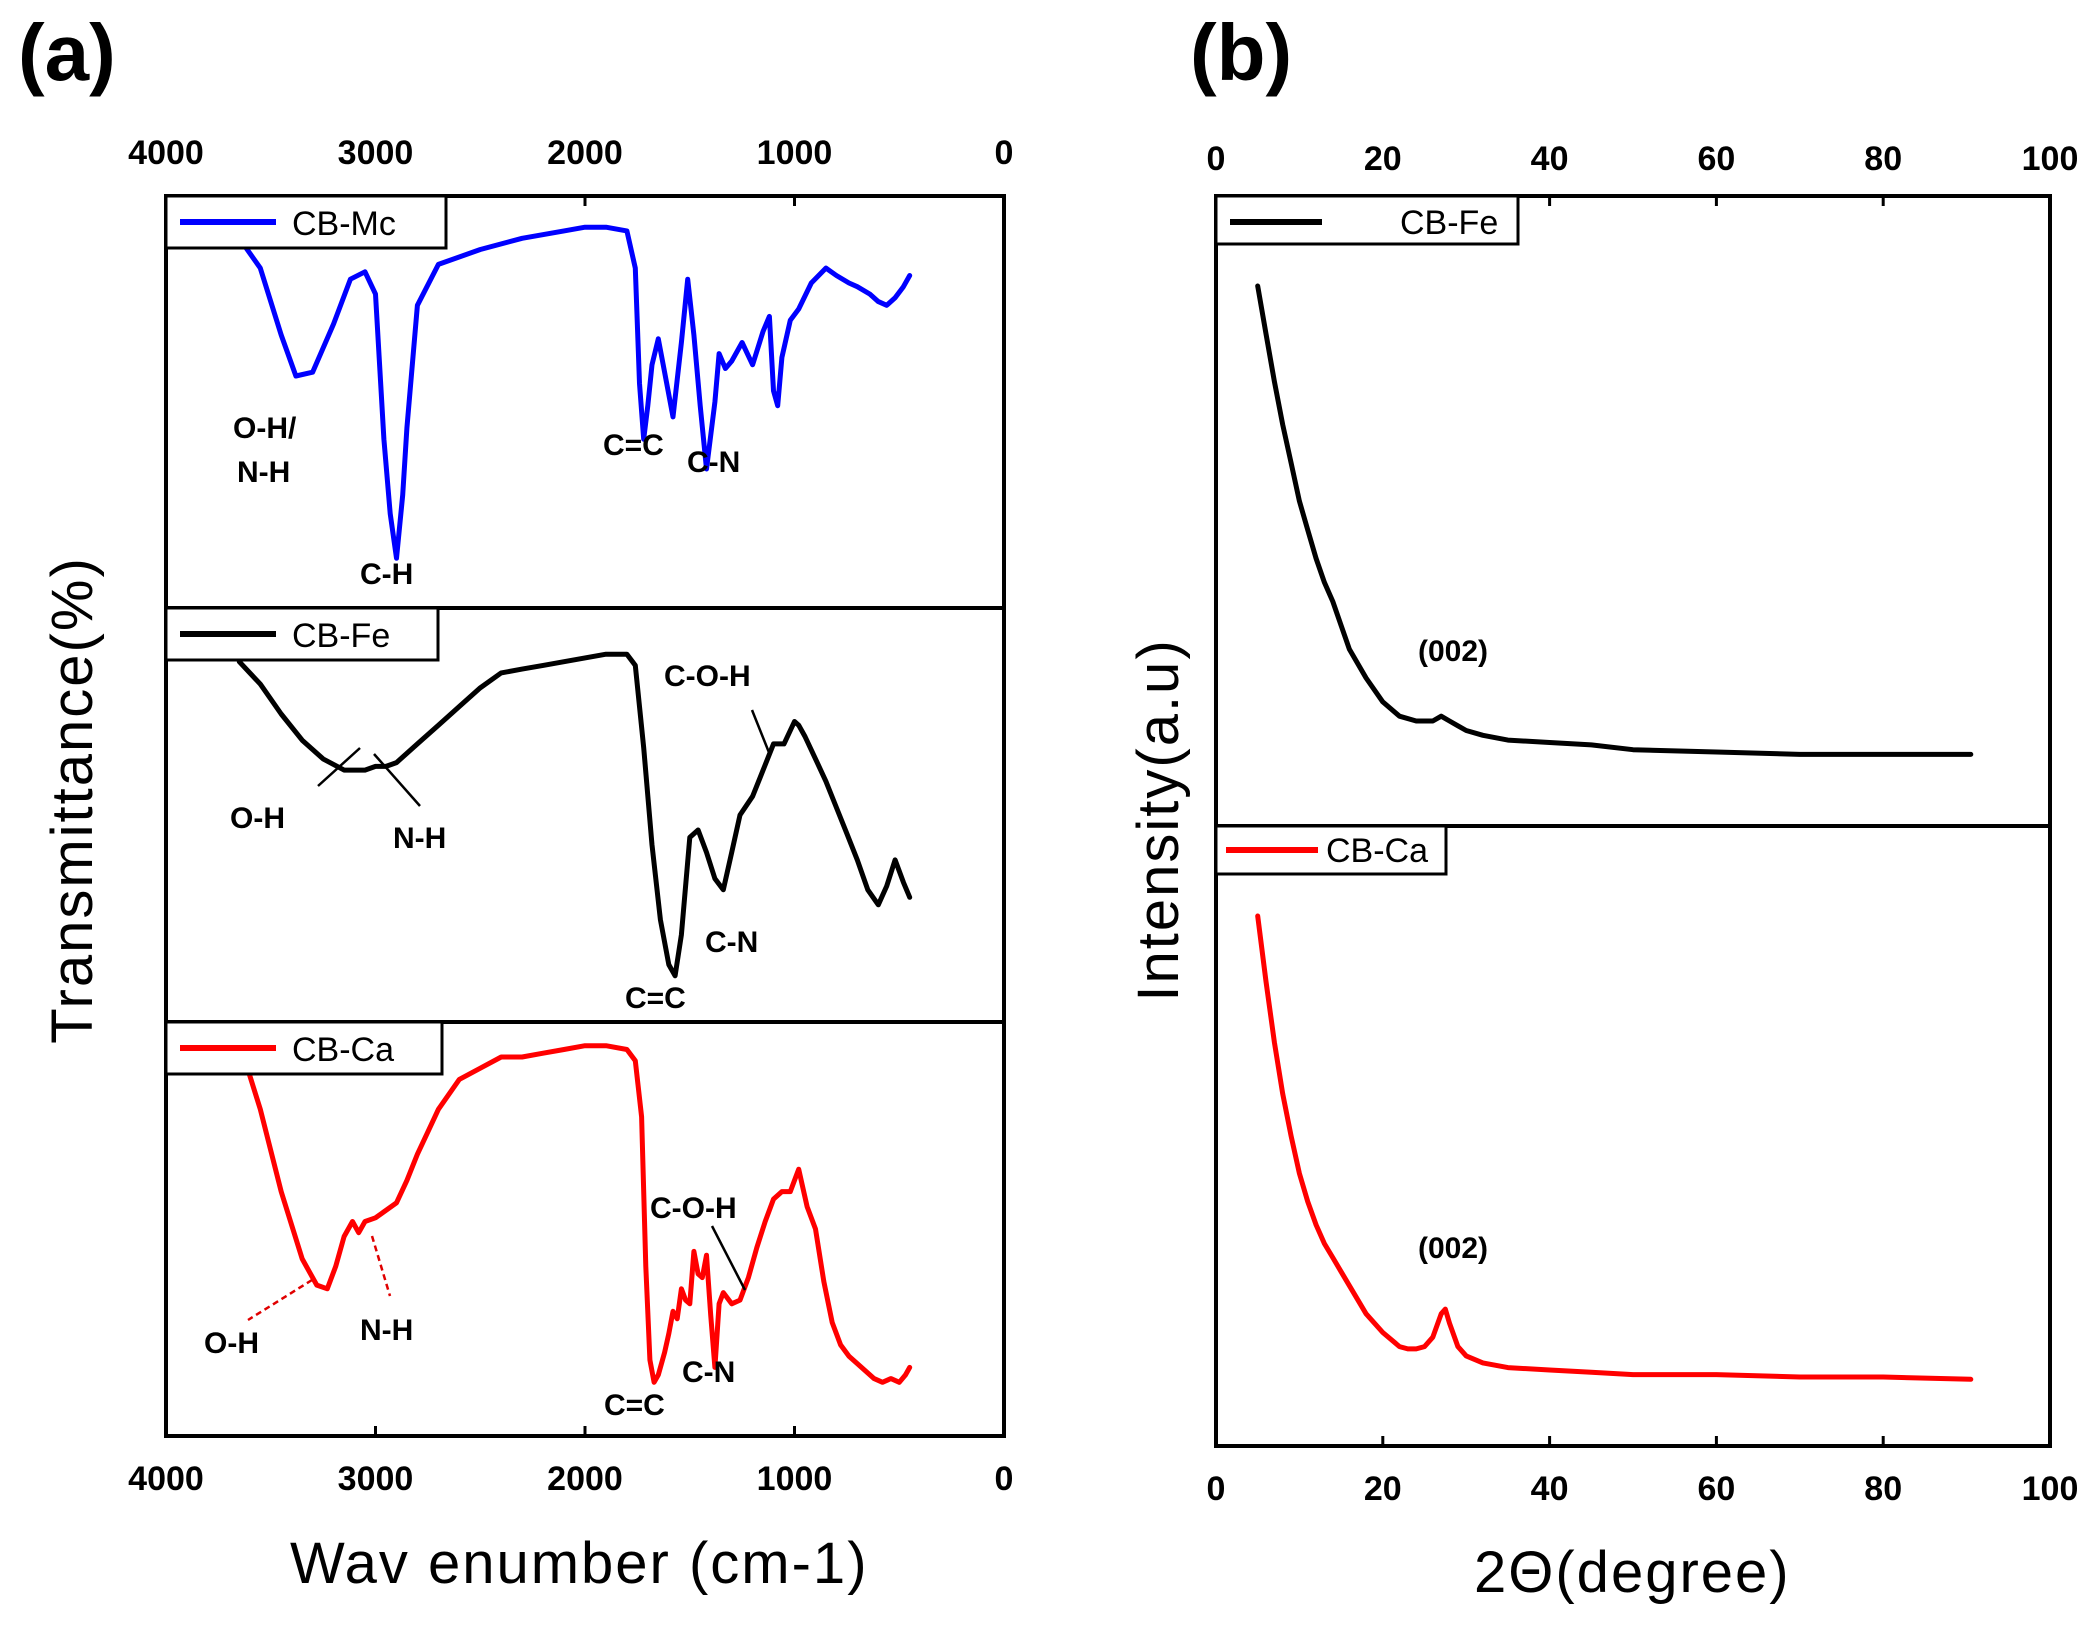  I want to click on b-bottom-tick-label: 100, so click(2050, 1489).